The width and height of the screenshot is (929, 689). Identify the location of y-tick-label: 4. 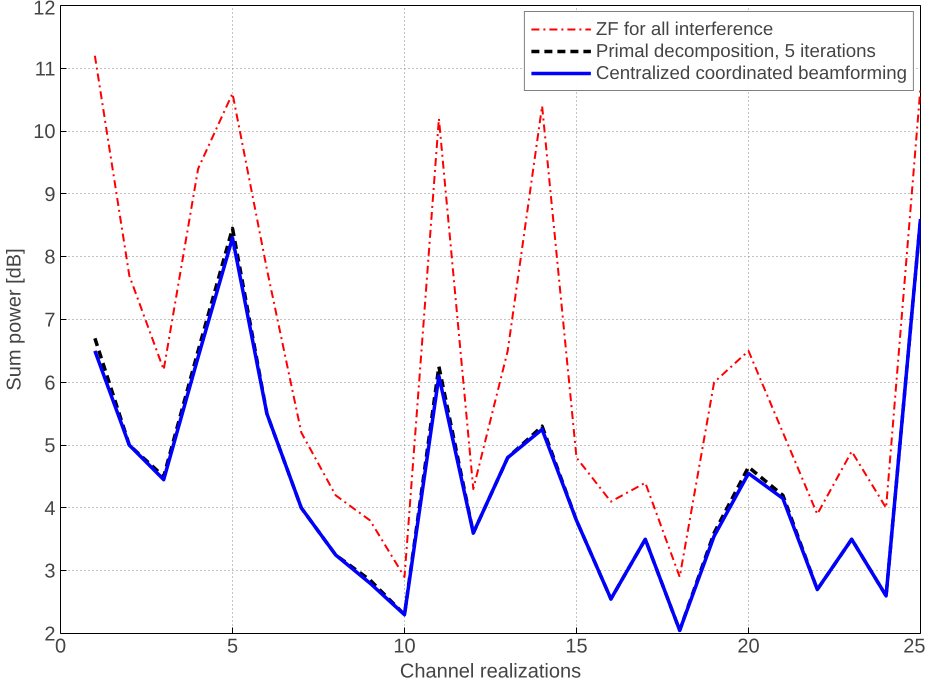
(50, 509).